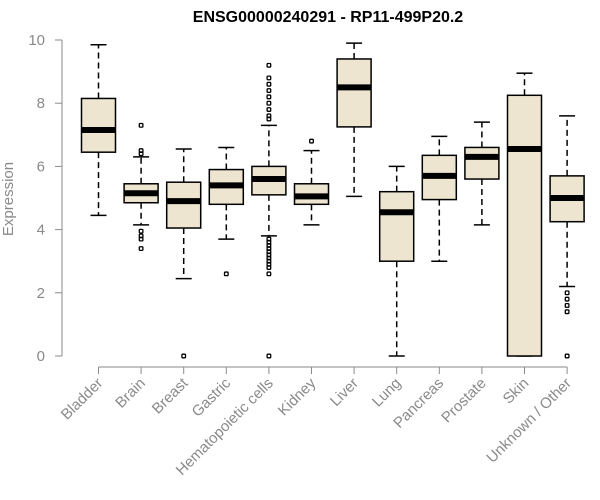 The image size is (600, 500). What do you see at coordinates (41, 166) in the screenshot?
I see `y-tick-label: 6` at bounding box center [41, 166].